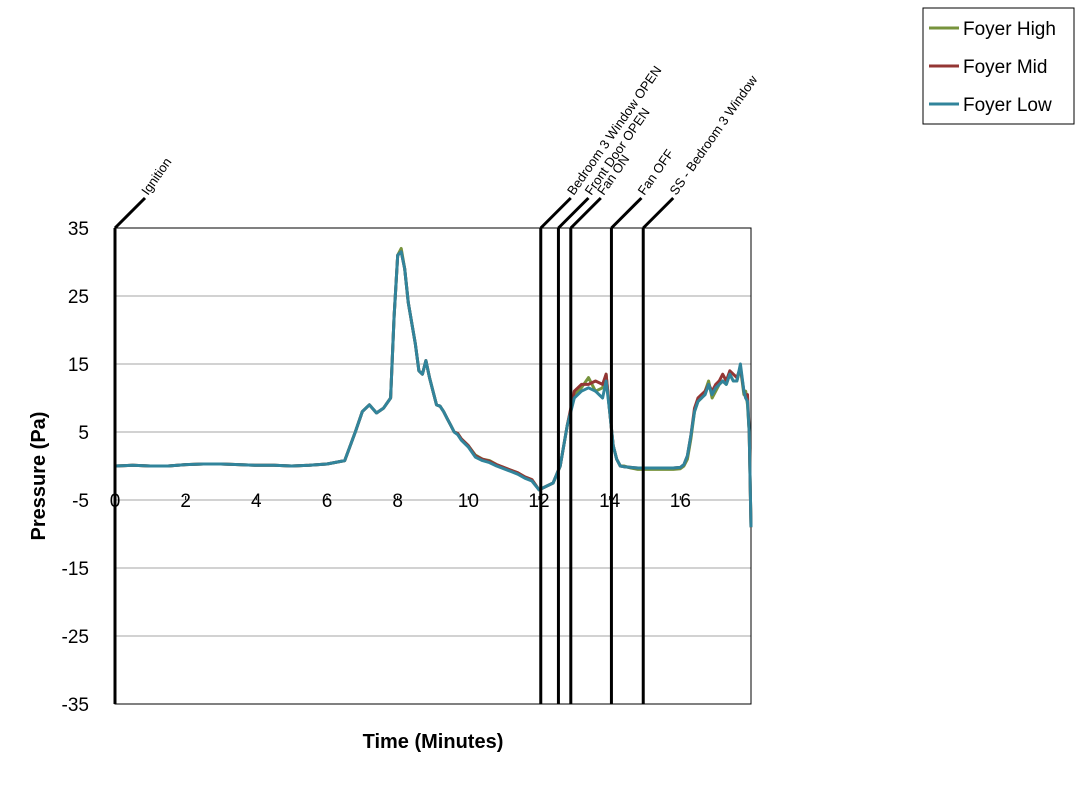 This screenshot has height=786, width=1083. What do you see at coordinates (83, 433) in the screenshot?
I see `y-tick-label: 5` at bounding box center [83, 433].